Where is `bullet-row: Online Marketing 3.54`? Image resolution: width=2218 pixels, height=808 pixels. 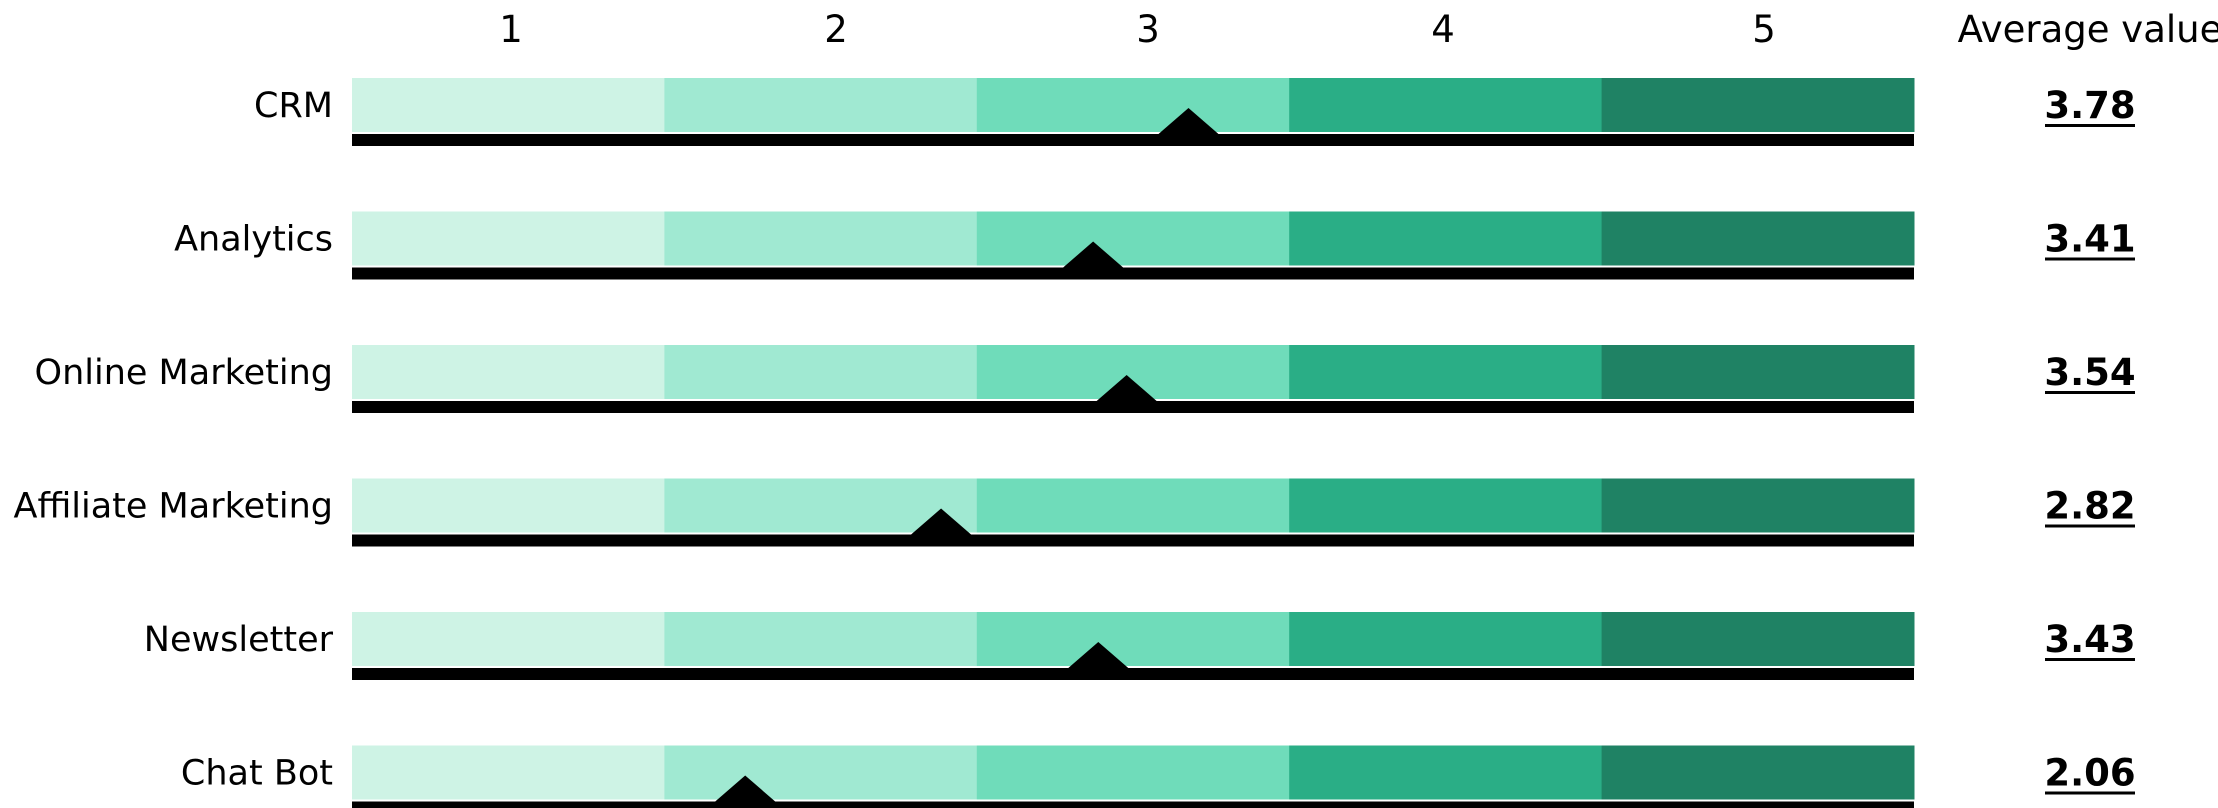
bullet-row: Online Marketing 3.54 is located at coordinates (1085, 379).